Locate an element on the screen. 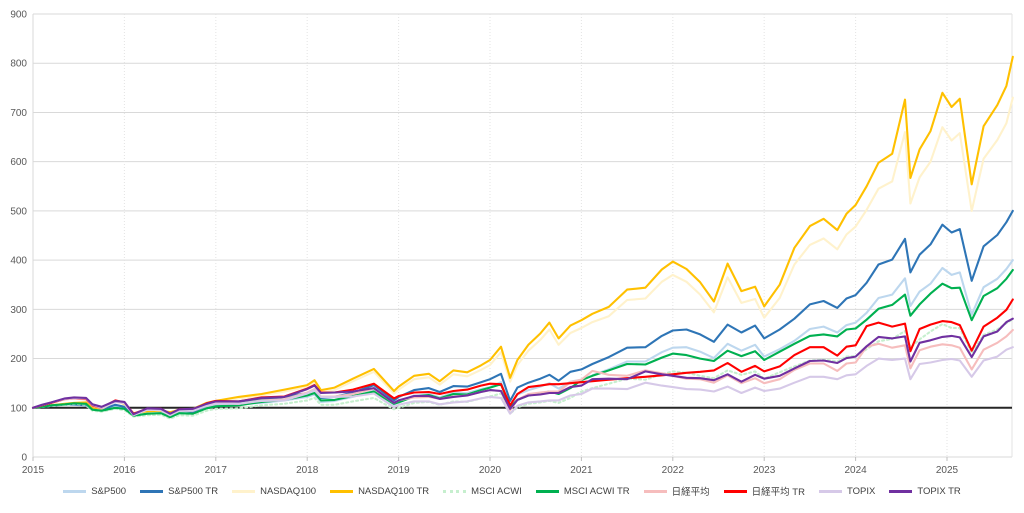  legend-item-s&p500-tr: S&P500 TR is located at coordinates (179, 491).